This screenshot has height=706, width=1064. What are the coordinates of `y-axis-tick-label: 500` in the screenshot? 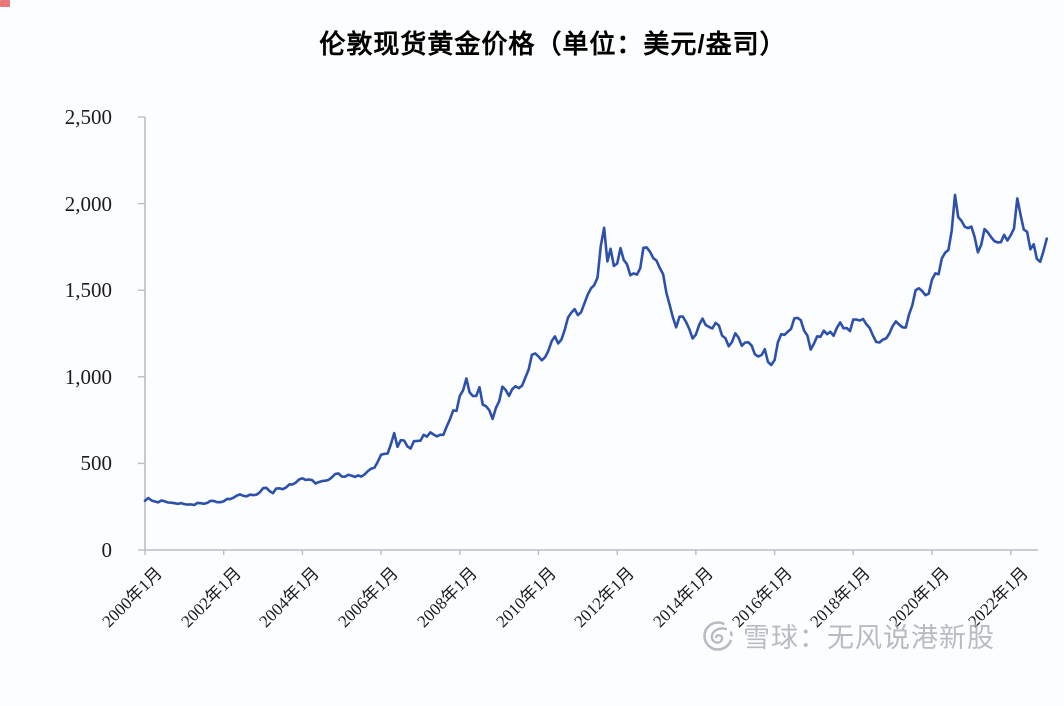 It's located at (96, 463).